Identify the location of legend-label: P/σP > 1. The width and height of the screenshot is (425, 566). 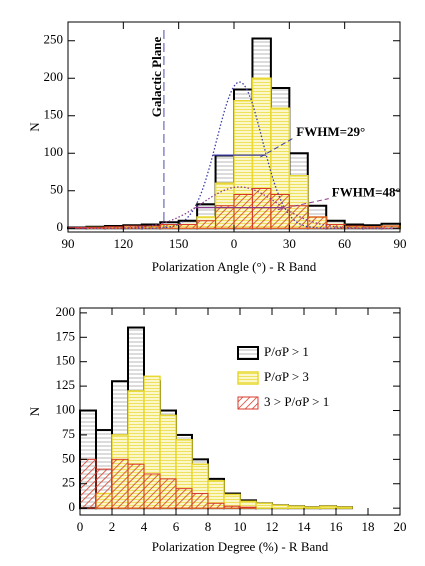
(286, 351).